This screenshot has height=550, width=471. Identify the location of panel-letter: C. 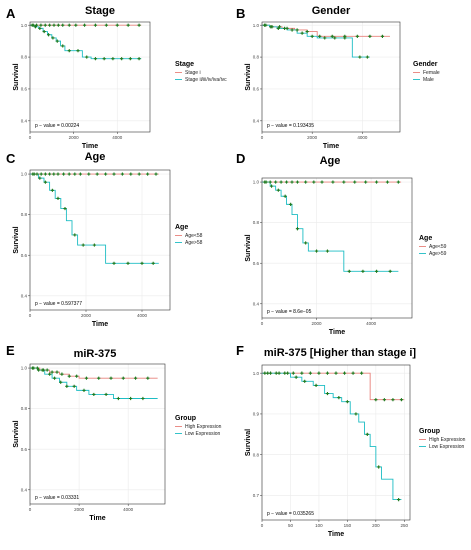
(11, 158).